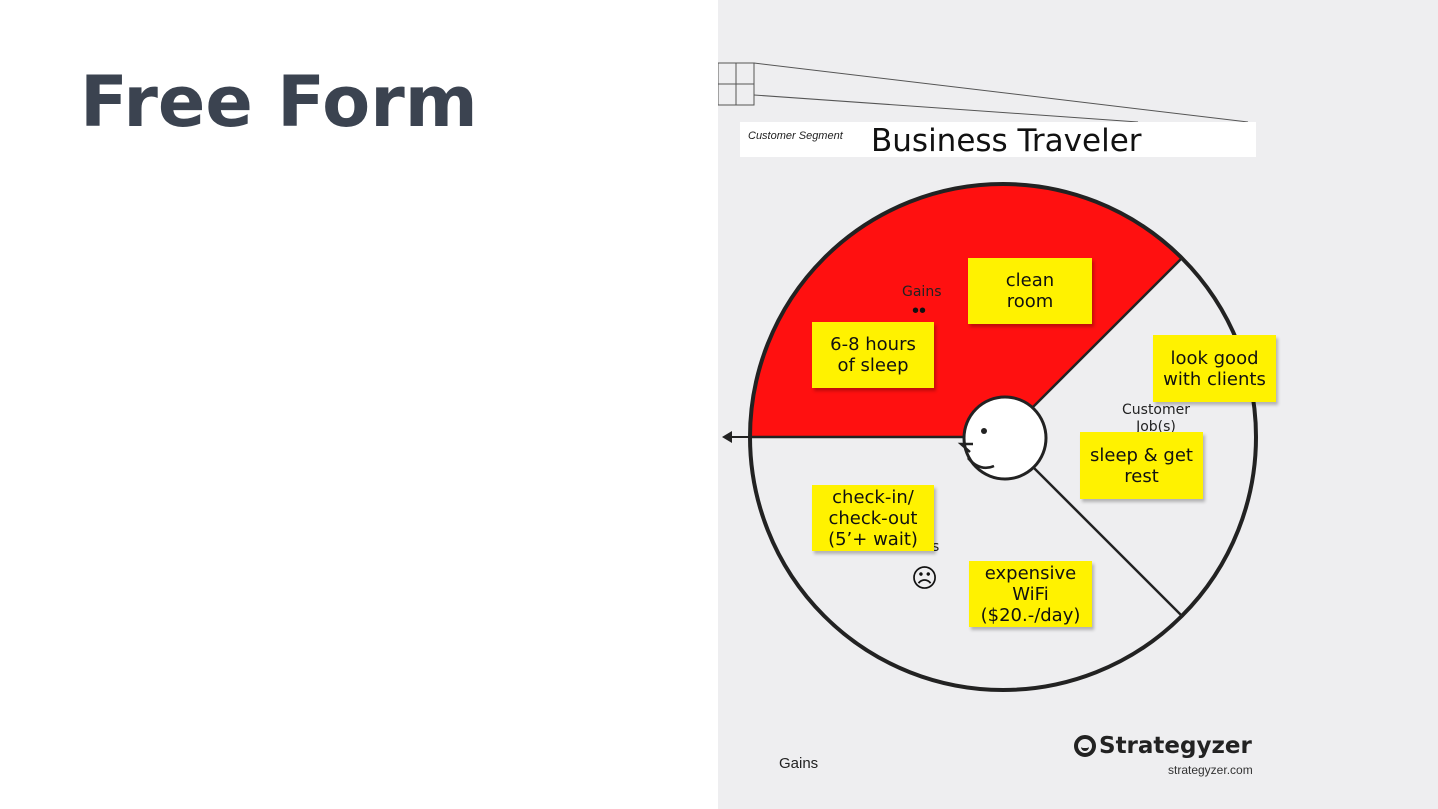  What do you see at coordinates (983, 92) in the screenshot?
I see `canvas-edge-lines` at bounding box center [983, 92].